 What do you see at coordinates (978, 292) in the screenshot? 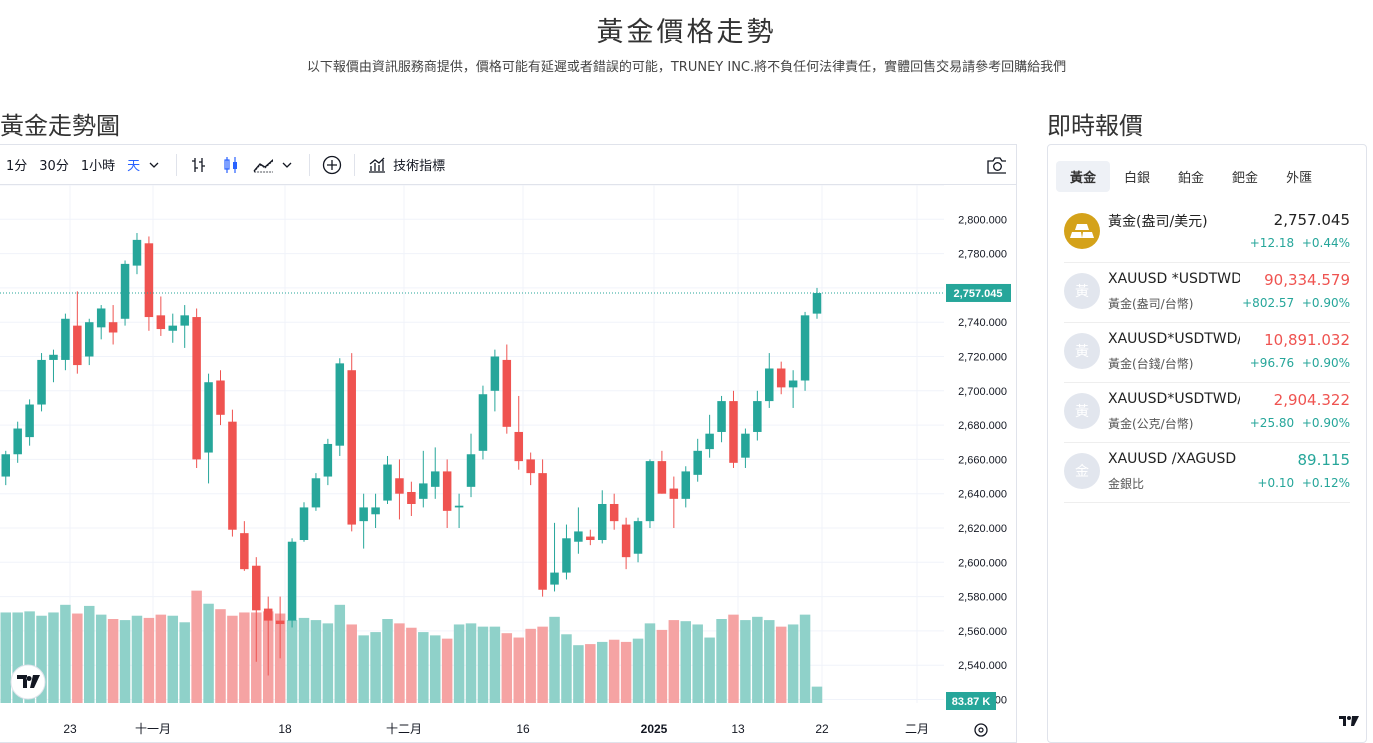
I see `last-price-badge` at bounding box center [978, 292].